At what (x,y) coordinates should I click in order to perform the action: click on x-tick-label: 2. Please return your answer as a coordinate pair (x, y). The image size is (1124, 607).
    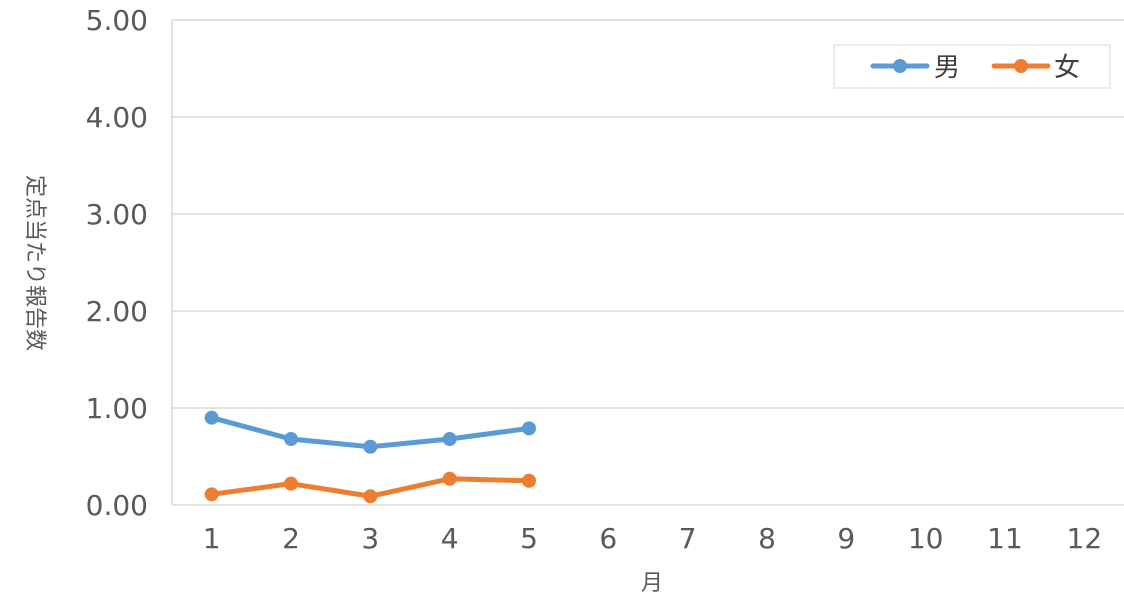
    Looking at the image, I should click on (291, 538).